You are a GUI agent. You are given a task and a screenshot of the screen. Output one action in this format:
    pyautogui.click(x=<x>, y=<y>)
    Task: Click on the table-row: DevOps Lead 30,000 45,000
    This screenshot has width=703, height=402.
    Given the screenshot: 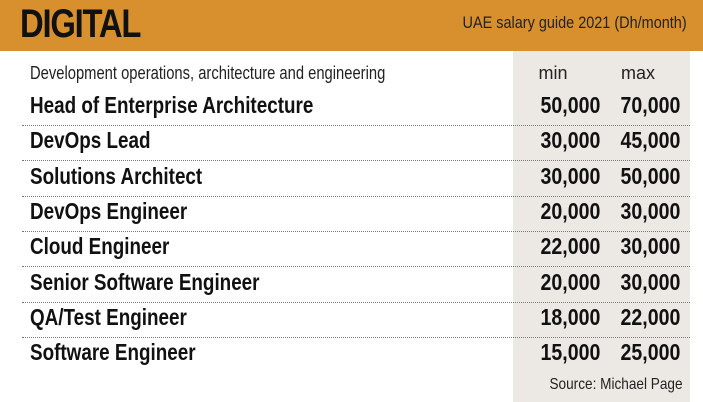 What is the action you would take?
    pyautogui.click(x=356, y=143)
    